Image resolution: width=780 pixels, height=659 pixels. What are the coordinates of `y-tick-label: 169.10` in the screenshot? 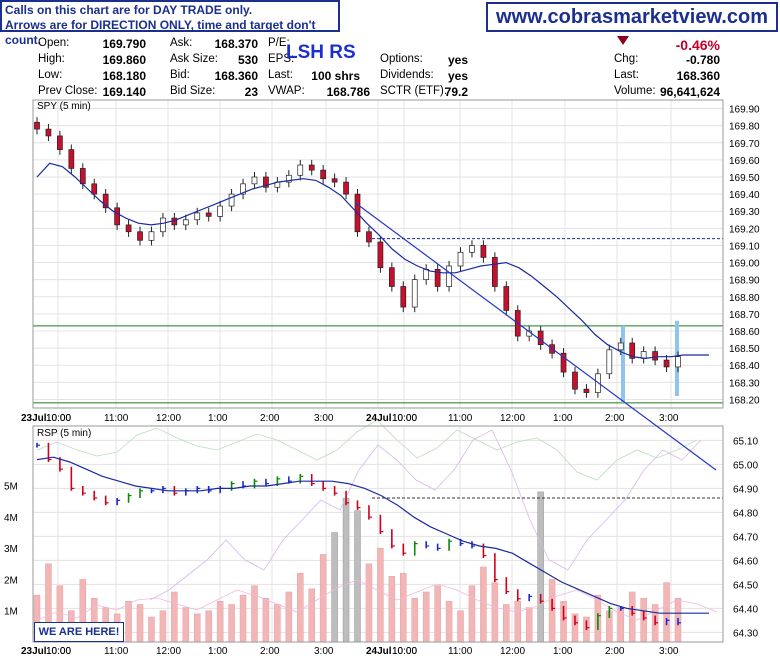 It's located at (744, 246).